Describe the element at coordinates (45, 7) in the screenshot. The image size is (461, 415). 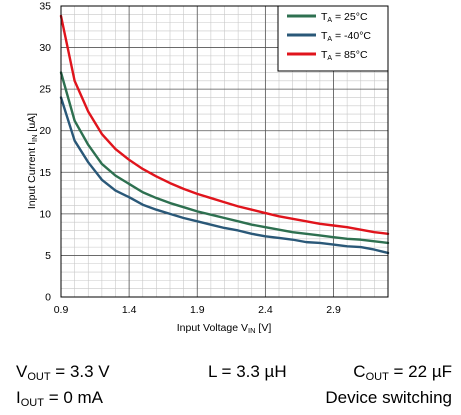
I see `y-tick-label: 35` at that location.